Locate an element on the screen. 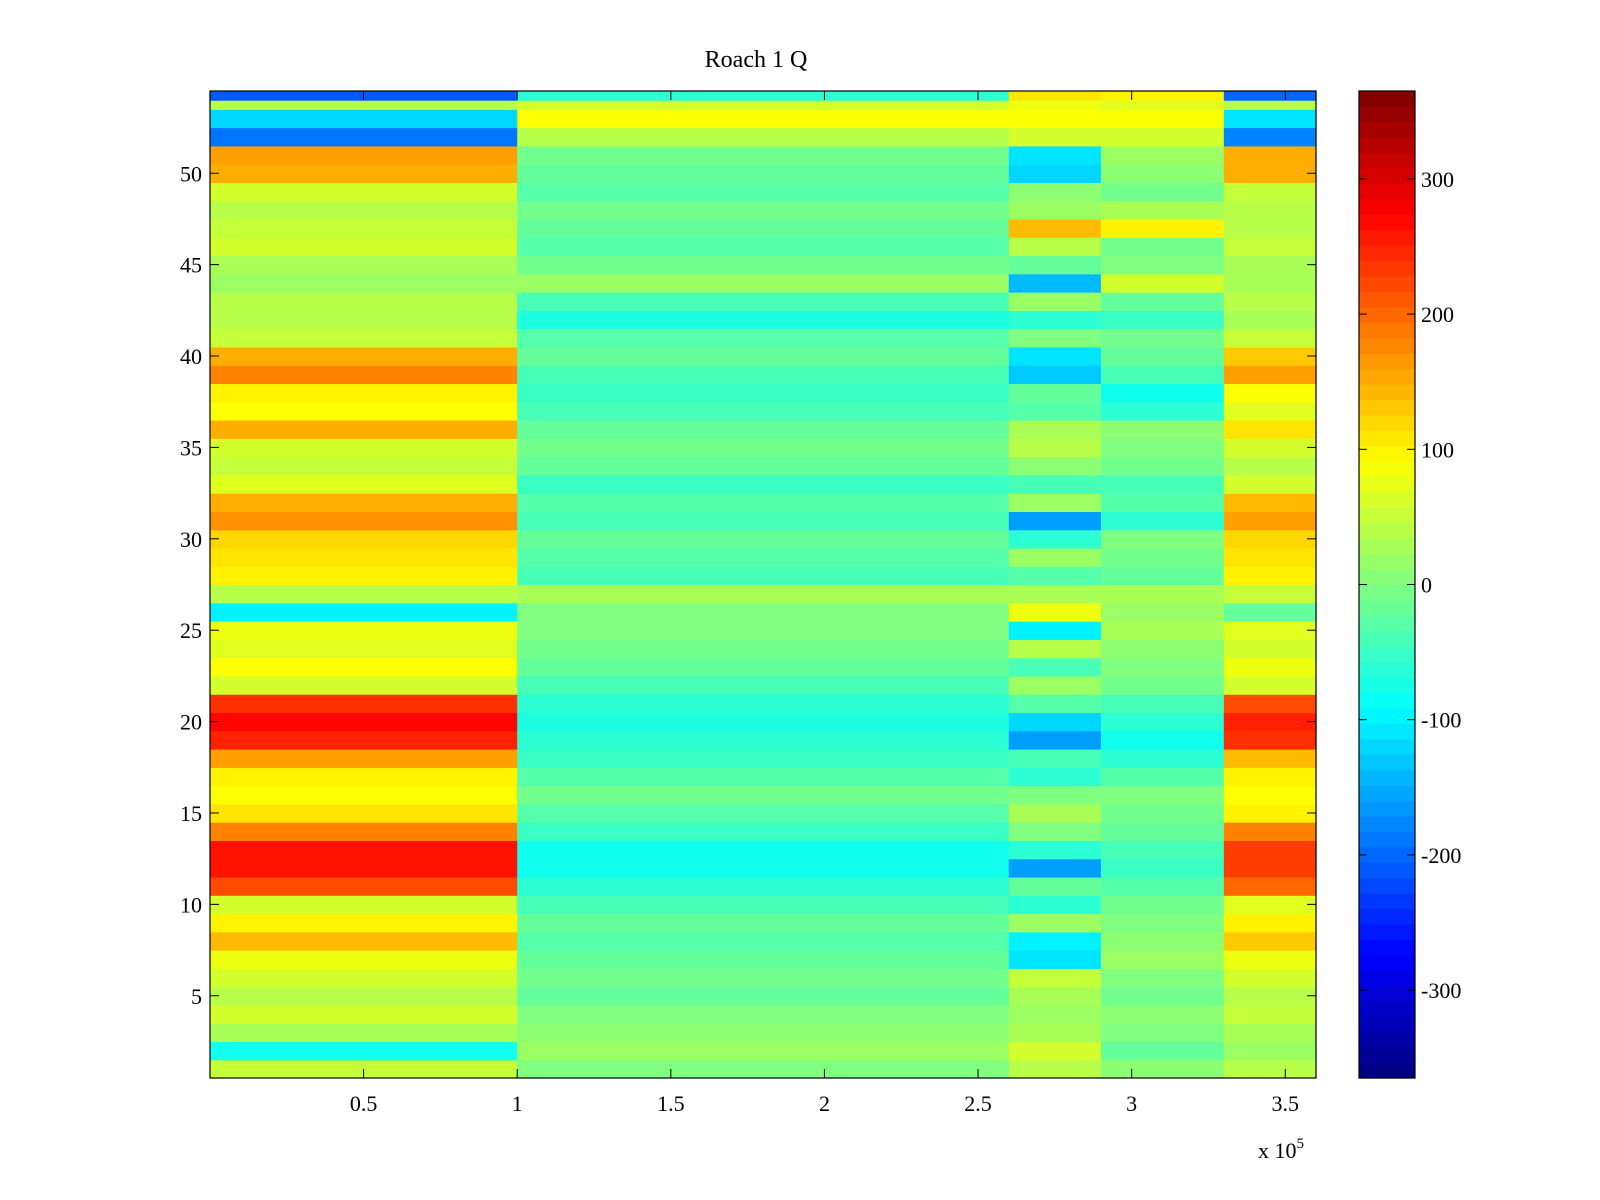 Image resolution: width=1600 pixels, height=1200 pixels. x-tick-label: 3 is located at coordinates (1131, 1103).